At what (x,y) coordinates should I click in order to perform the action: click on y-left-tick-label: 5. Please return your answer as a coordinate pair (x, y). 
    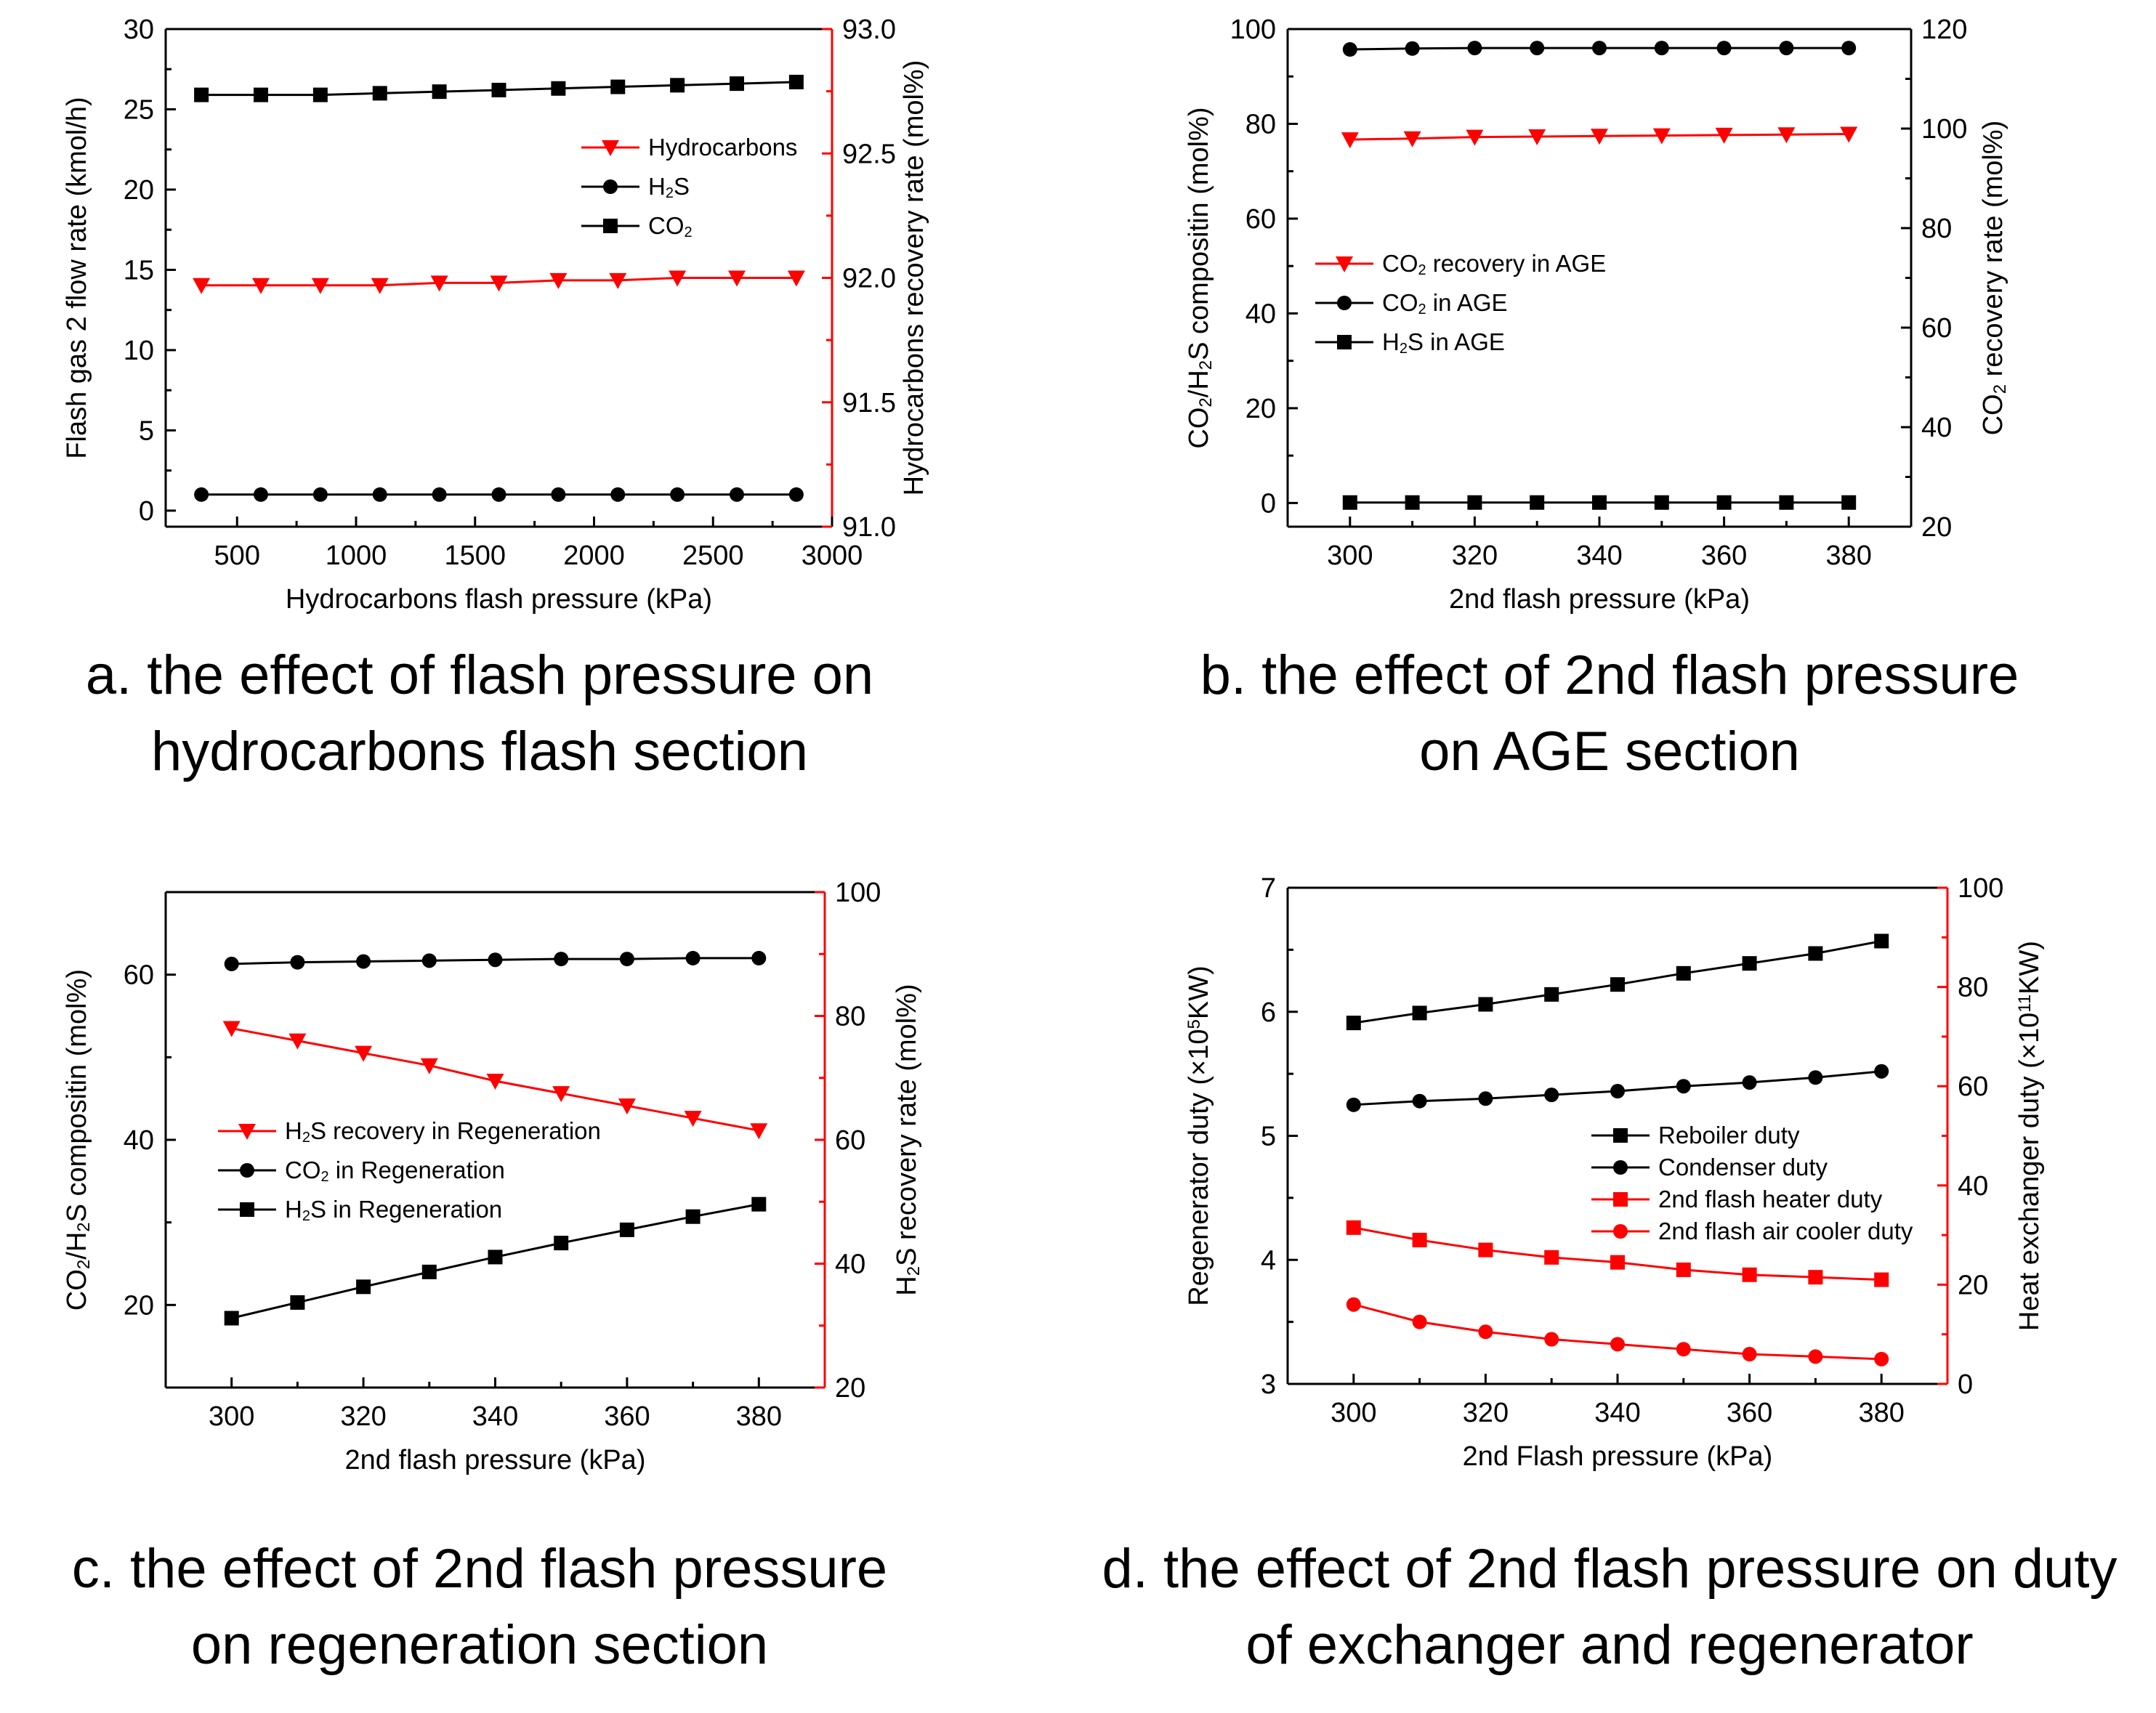
    Looking at the image, I should click on (1268, 1137).